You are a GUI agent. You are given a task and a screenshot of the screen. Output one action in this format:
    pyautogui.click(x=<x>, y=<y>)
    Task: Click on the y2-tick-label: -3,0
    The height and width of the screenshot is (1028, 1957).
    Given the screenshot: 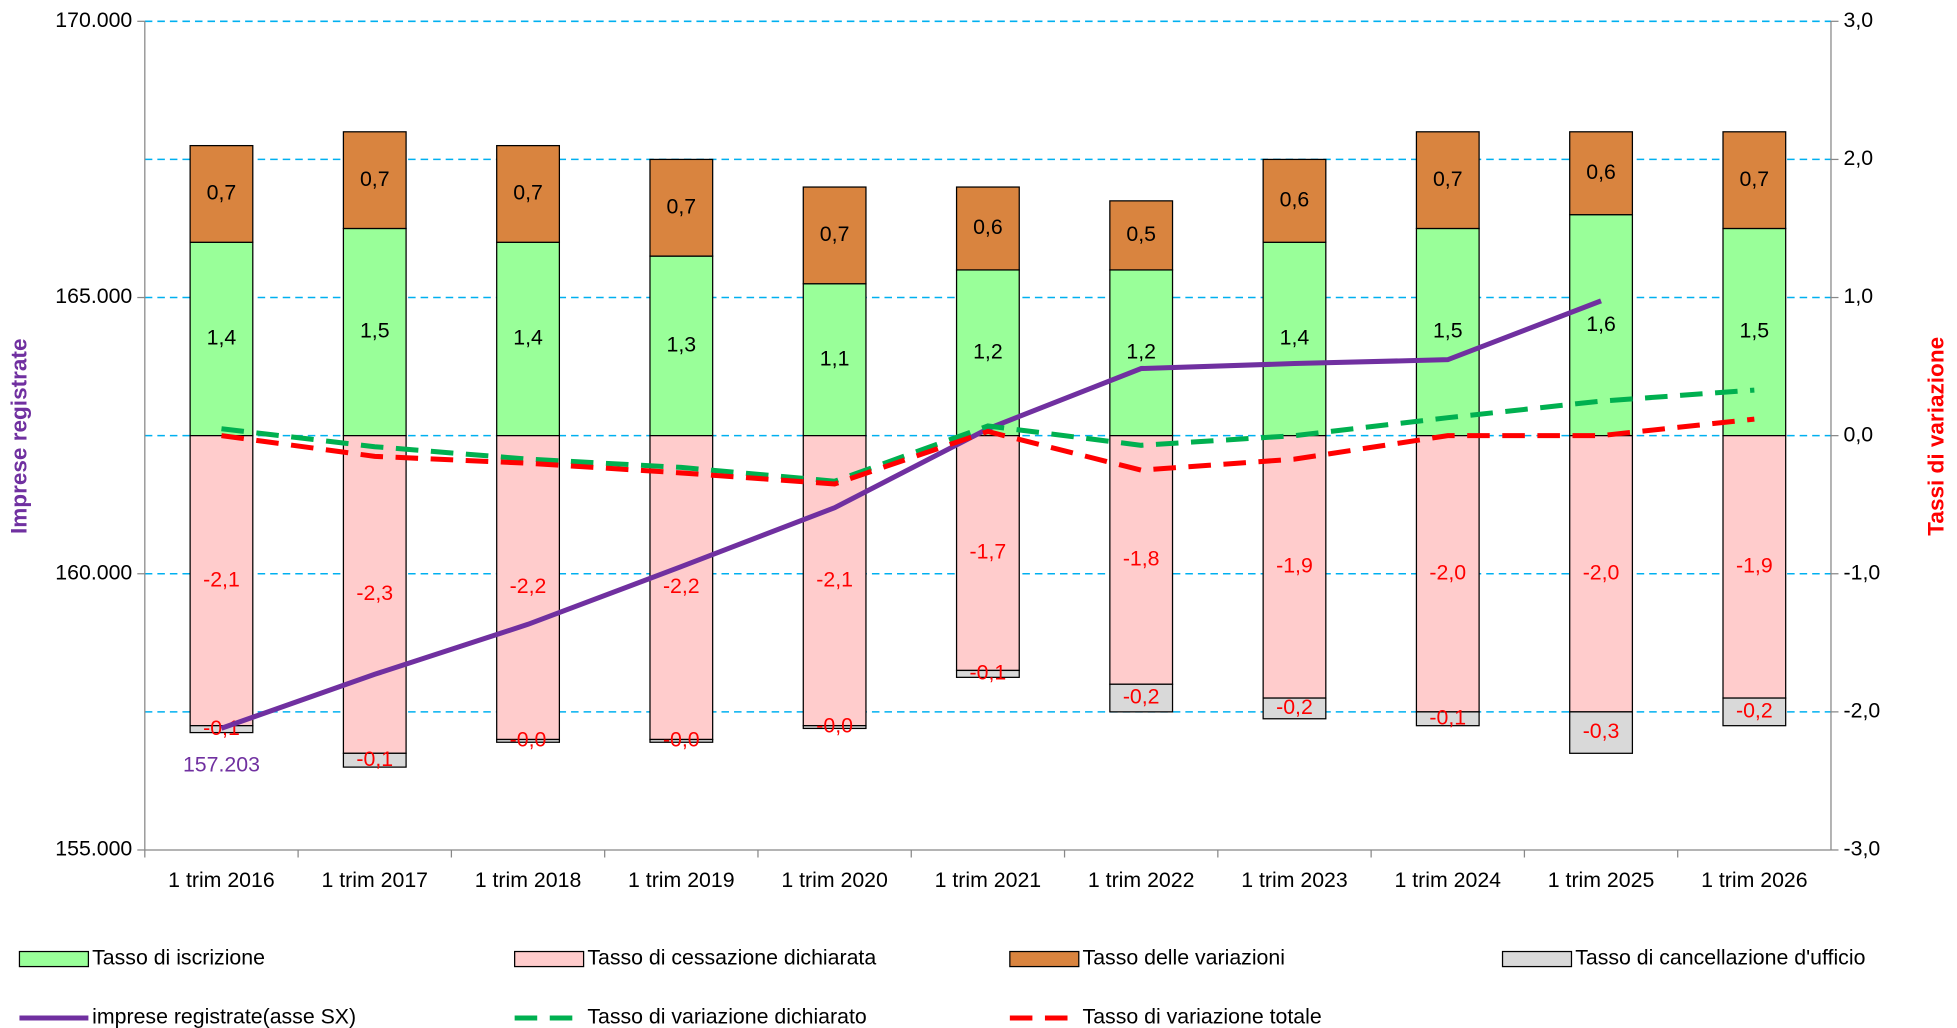 What is the action you would take?
    pyautogui.click(x=1862, y=849)
    